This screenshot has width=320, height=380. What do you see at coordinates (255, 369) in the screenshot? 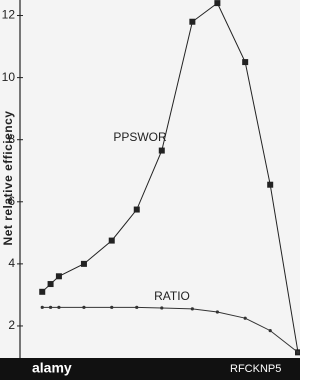
I see `watermark-id: RFCKNP5` at bounding box center [255, 369].